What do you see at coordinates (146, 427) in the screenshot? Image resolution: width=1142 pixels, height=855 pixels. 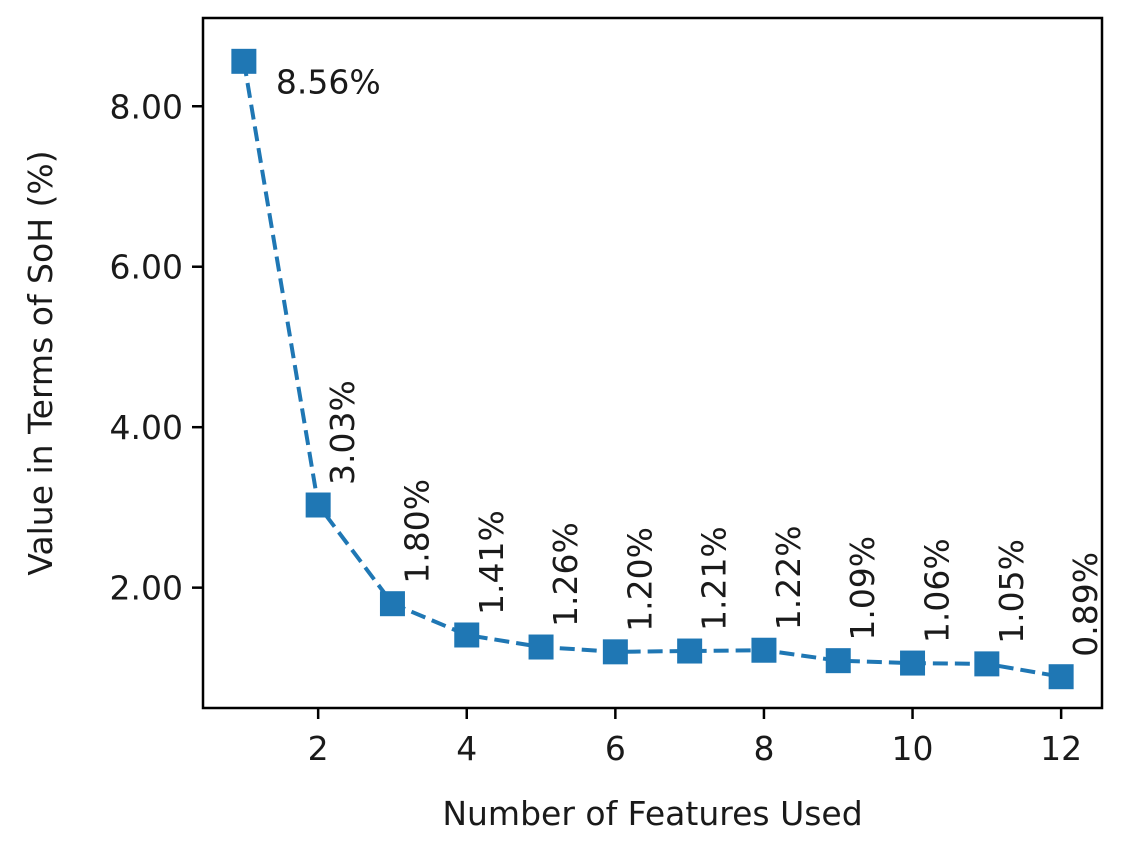 I see `y-tick-label: 4.00` at bounding box center [146, 427].